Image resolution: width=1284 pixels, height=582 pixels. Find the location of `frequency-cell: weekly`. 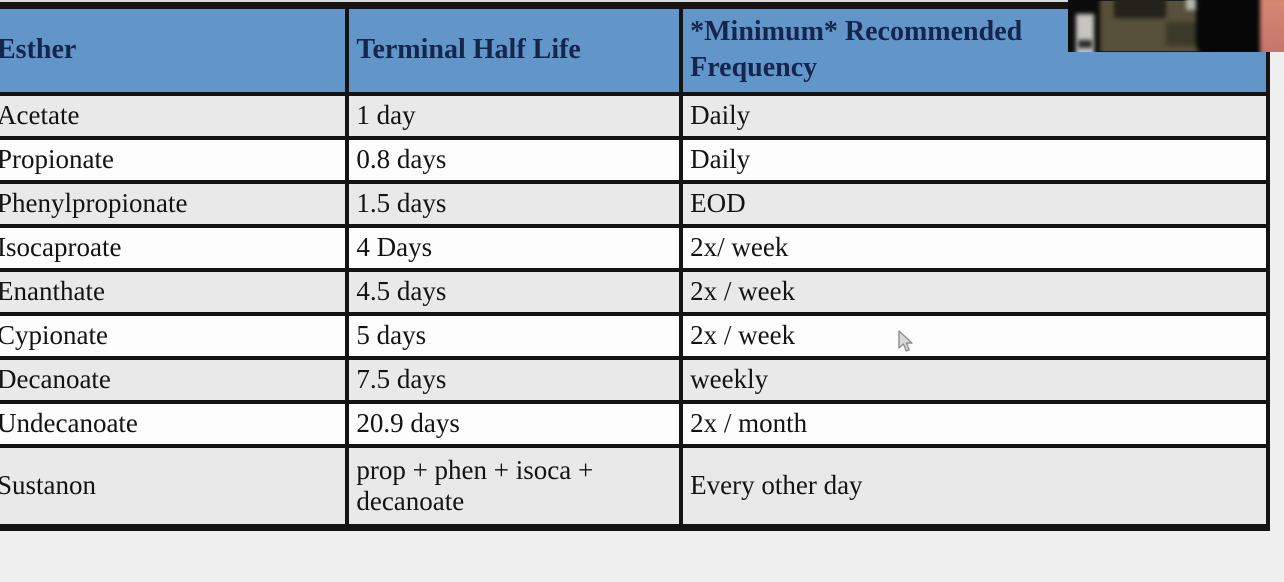

frequency-cell: weekly is located at coordinates (974, 379).